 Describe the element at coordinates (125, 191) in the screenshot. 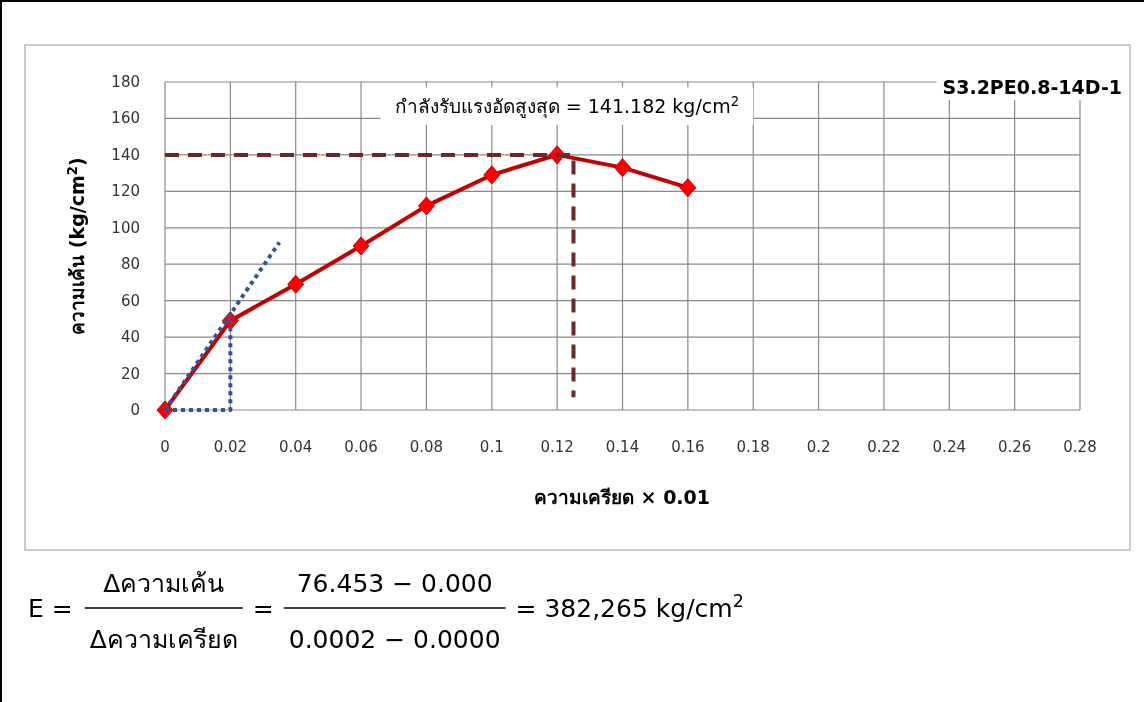

I see `y-tick-label: 120` at that location.